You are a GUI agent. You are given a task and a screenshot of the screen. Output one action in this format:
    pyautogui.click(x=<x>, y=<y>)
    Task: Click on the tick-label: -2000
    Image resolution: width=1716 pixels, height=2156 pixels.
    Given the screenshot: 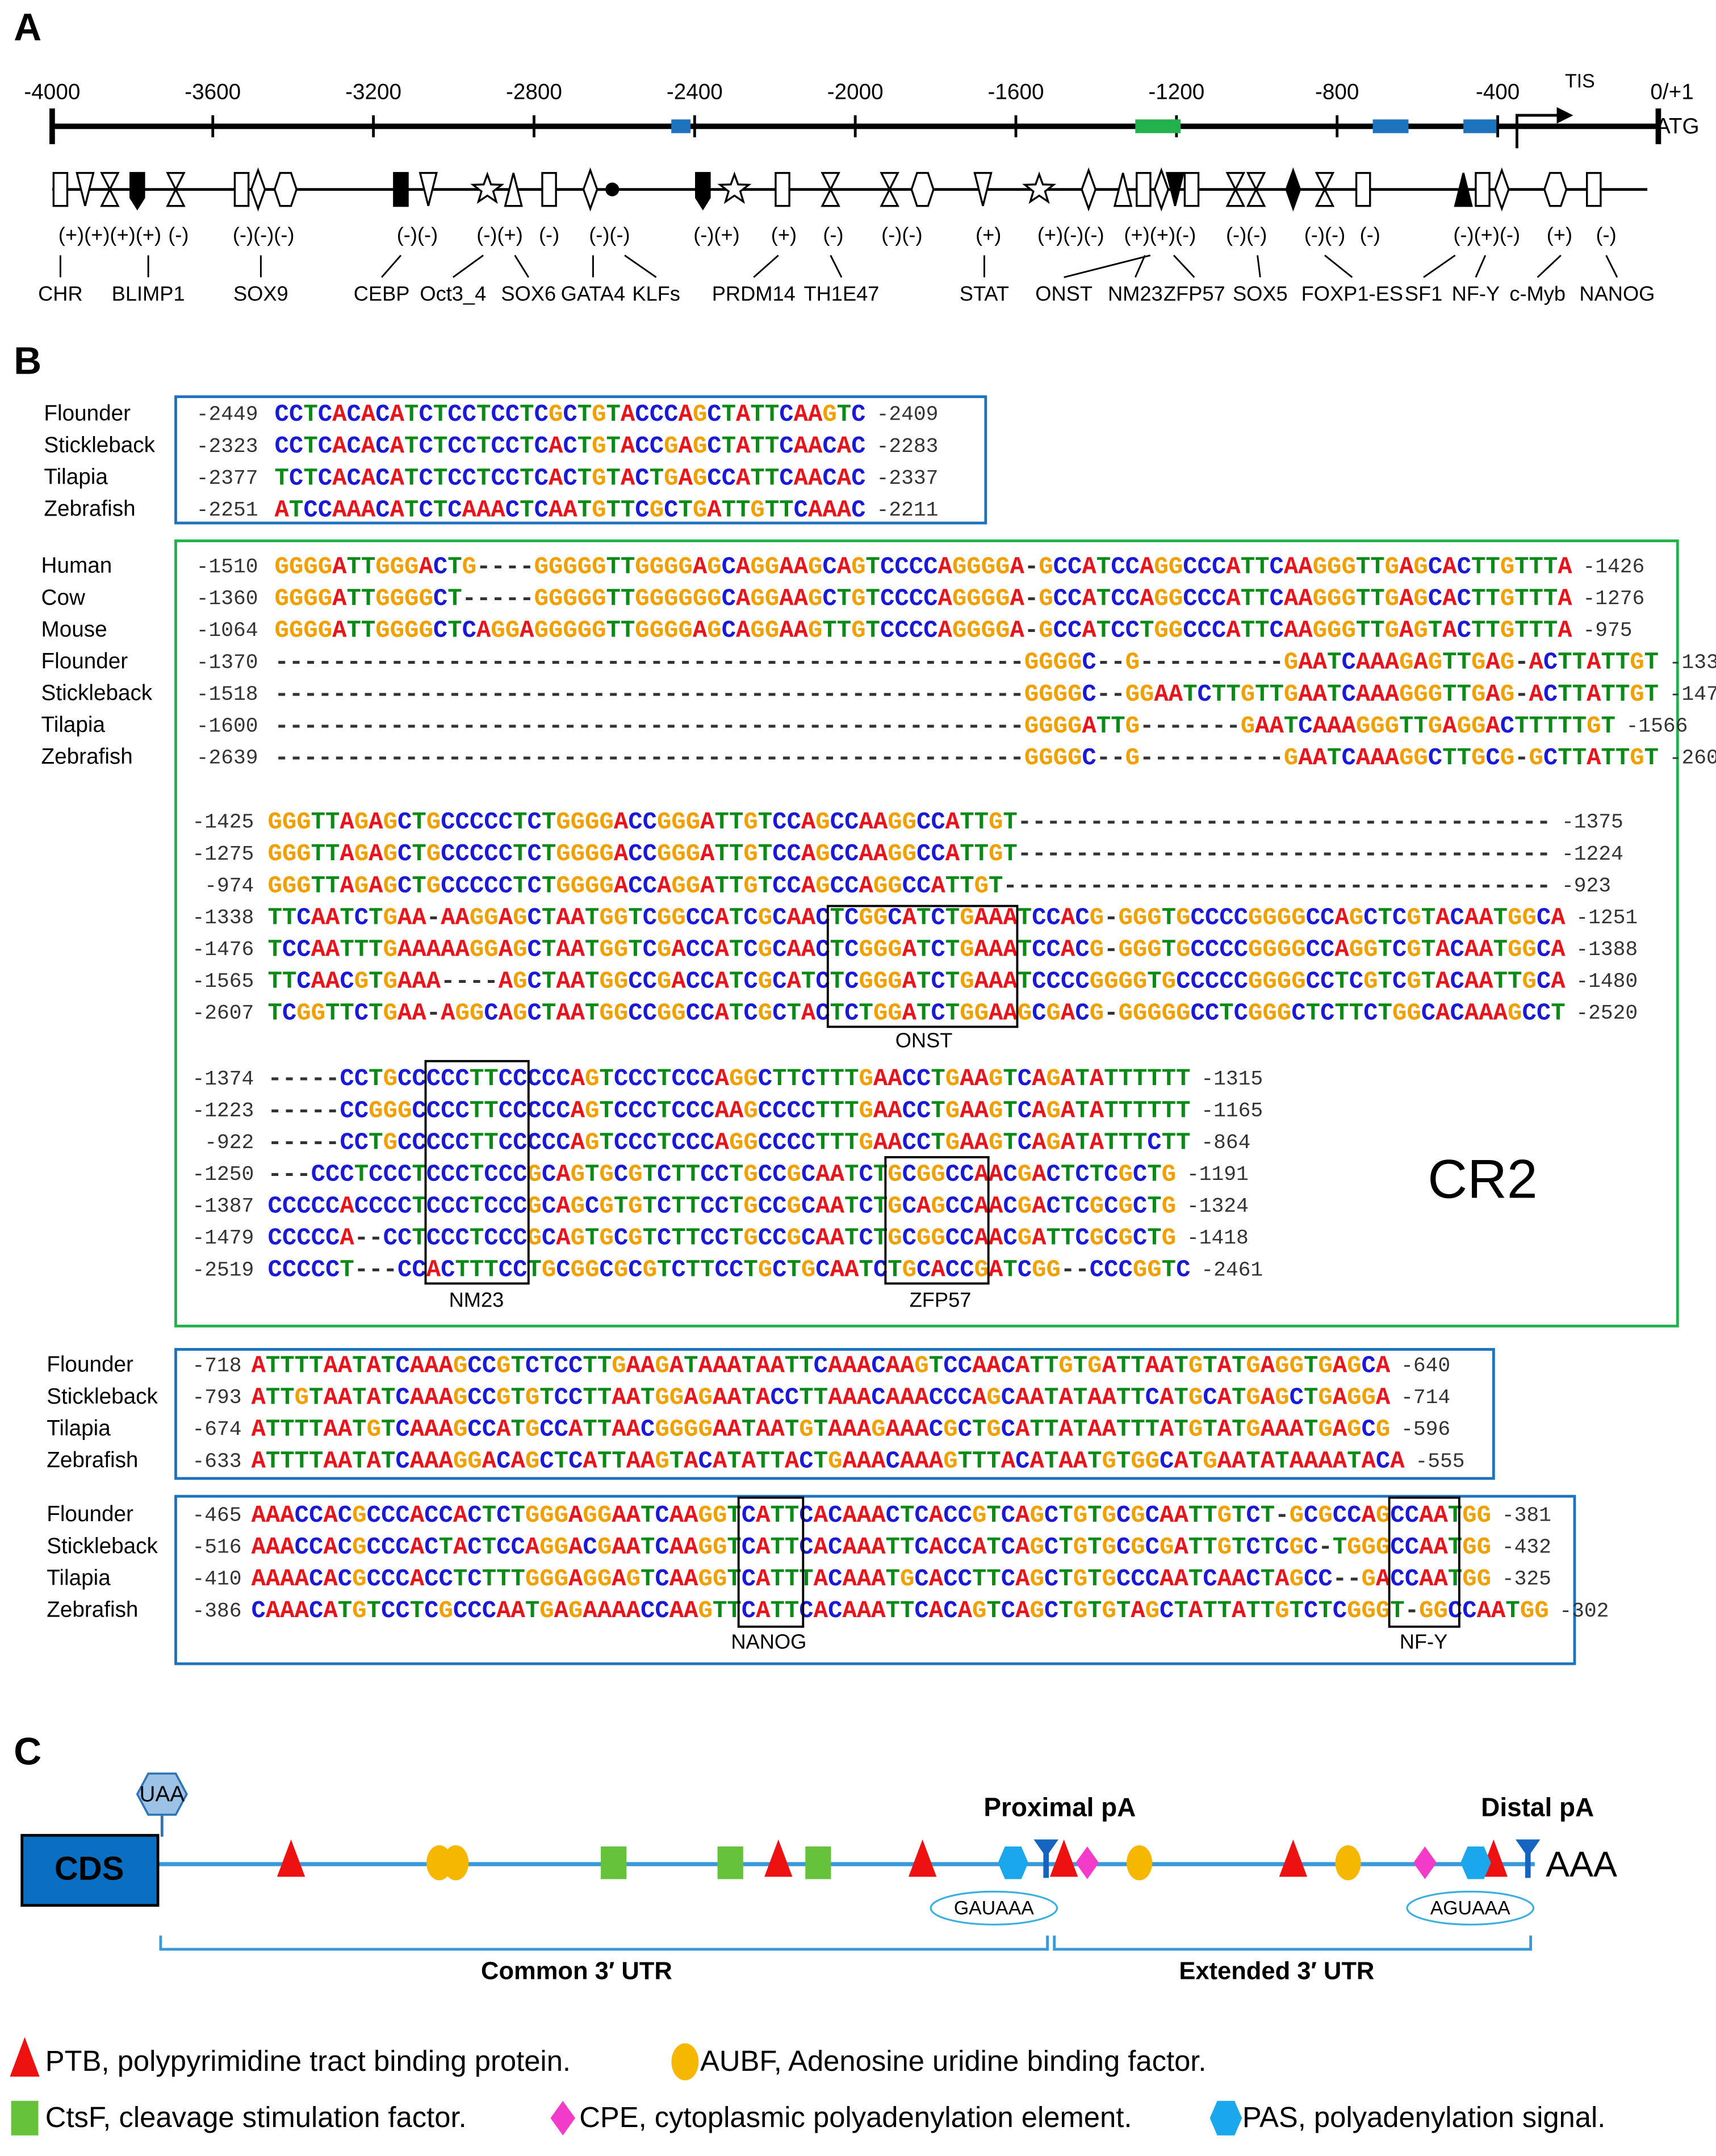 What is the action you would take?
    pyautogui.click(x=855, y=92)
    